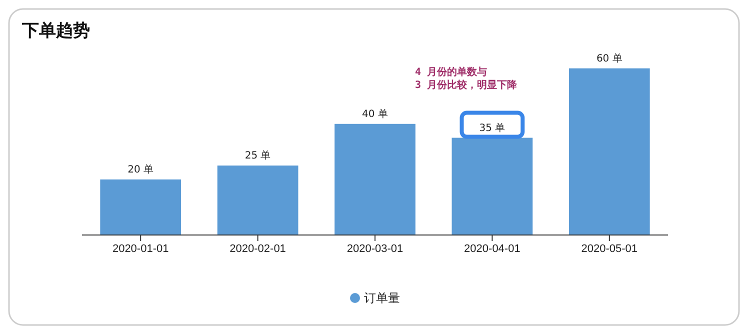 This screenshot has width=750, height=333. Describe the element at coordinates (466, 78) in the screenshot. I see `annotation: 4 月份的单数与 3 月份比较，明显下降` at that location.